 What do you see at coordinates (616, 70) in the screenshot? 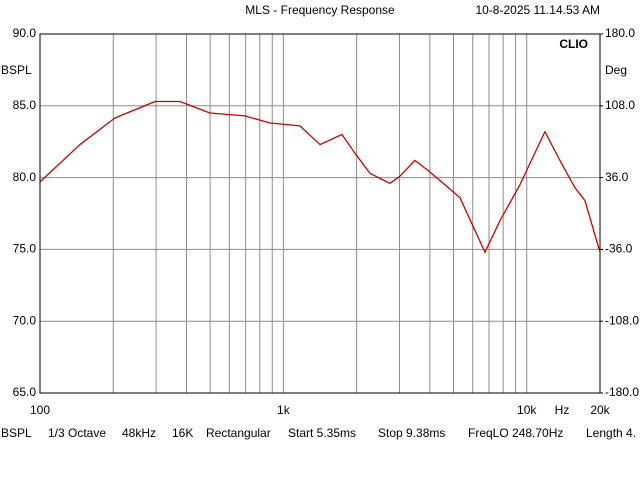
I see `y2-axis-label: Deg` at bounding box center [616, 70].